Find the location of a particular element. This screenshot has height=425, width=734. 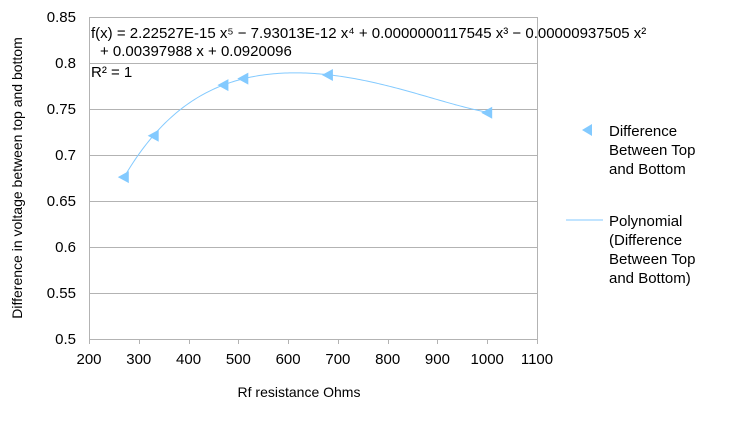

x-tick-label-1: 300 is located at coordinates (138, 359).